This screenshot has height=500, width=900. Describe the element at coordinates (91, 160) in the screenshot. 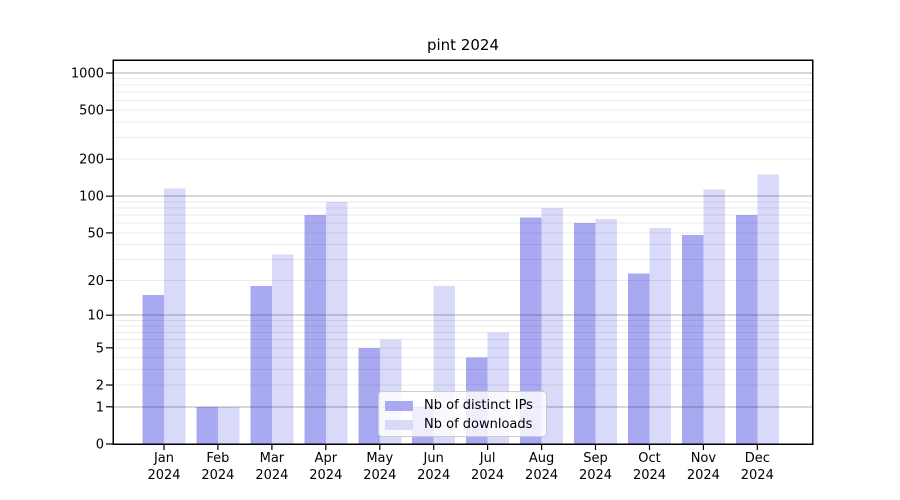

I see `y-tick-label-200: 200` at that location.